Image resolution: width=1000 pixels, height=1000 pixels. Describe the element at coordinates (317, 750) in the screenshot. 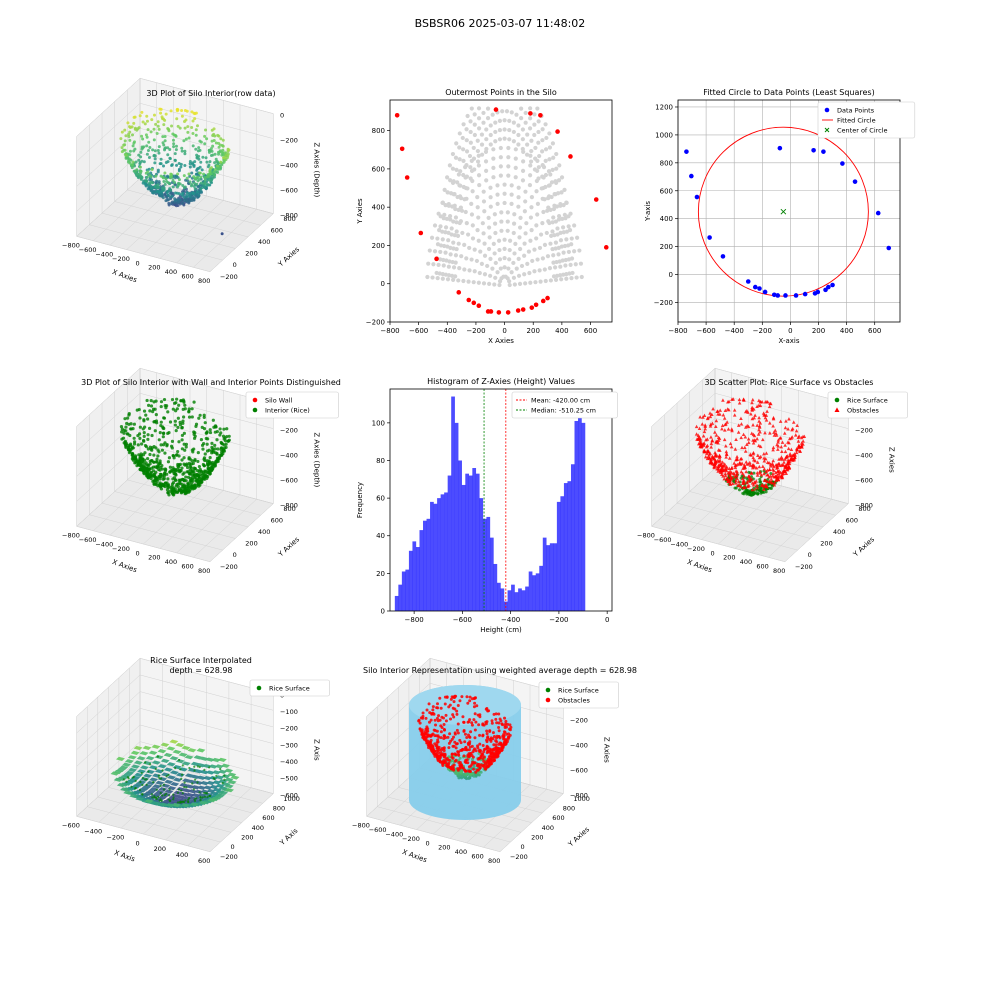

I see `z-axis-label: Z Axis` at that location.